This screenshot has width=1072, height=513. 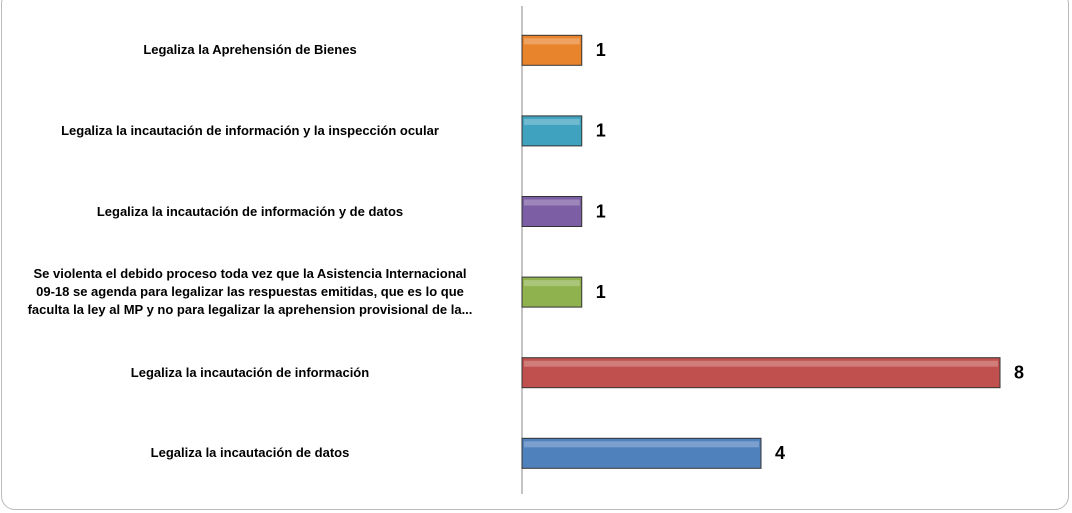 I want to click on category-label: Legaliza la Aprehensión de Bienes, so click(x=250, y=50).